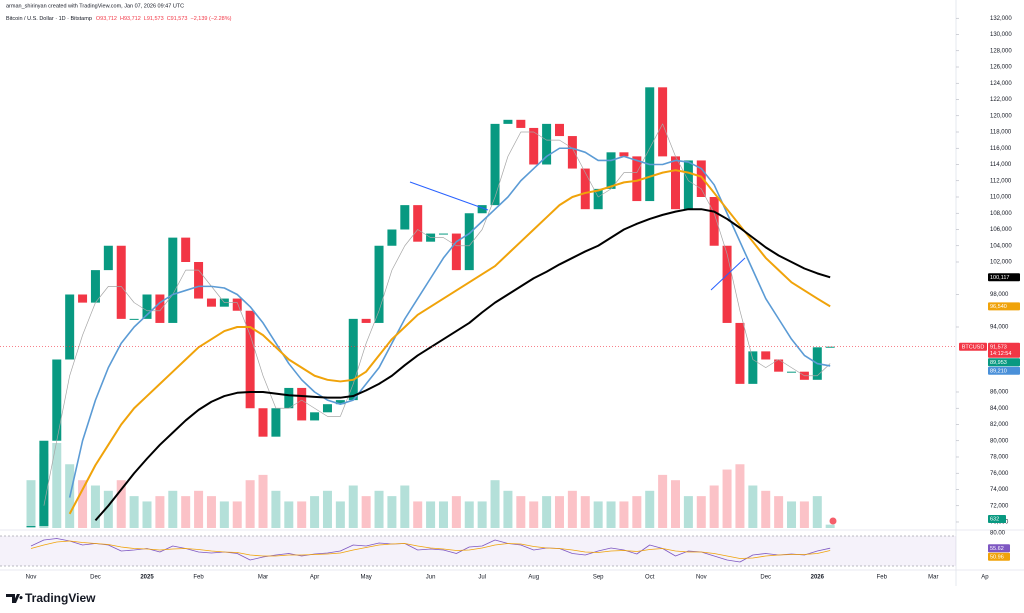 This screenshot has width=1024, height=613. I want to click on volume-layer, so click(430, 485).